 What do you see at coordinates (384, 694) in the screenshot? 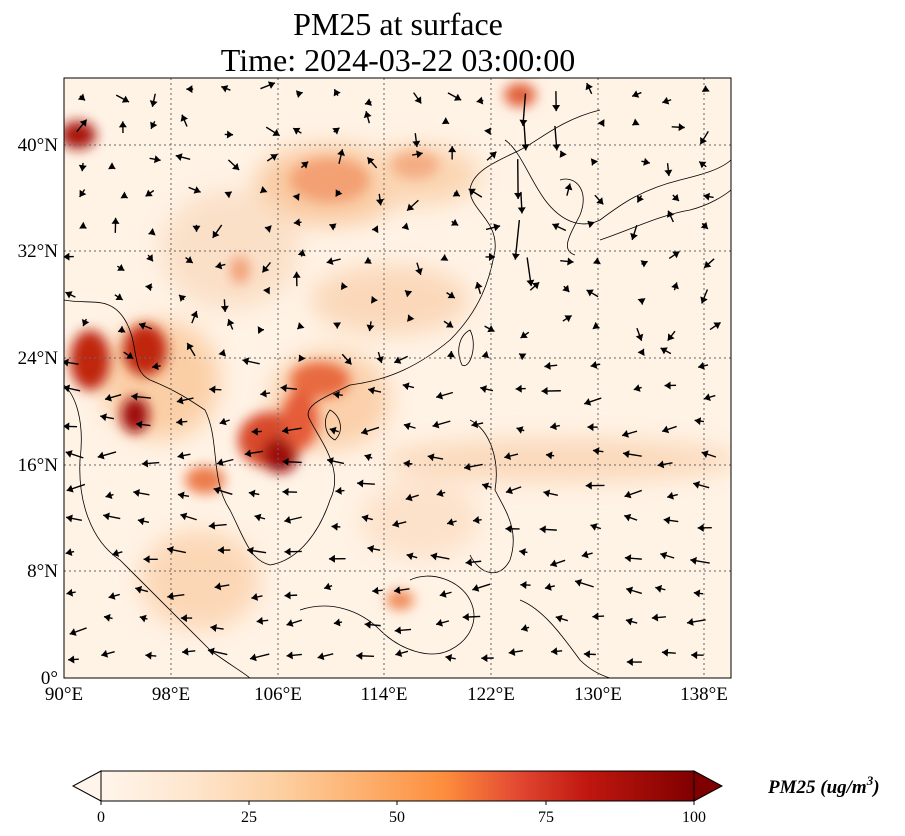
I see `x-tick: 114°E` at bounding box center [384, 694].